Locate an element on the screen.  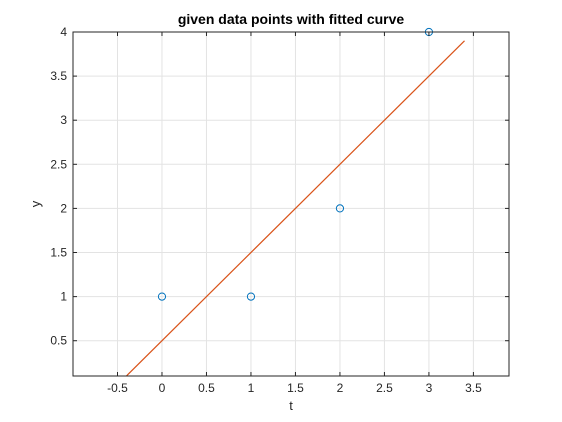
y-tick-label: 2 is located at coordinates (63, 208).